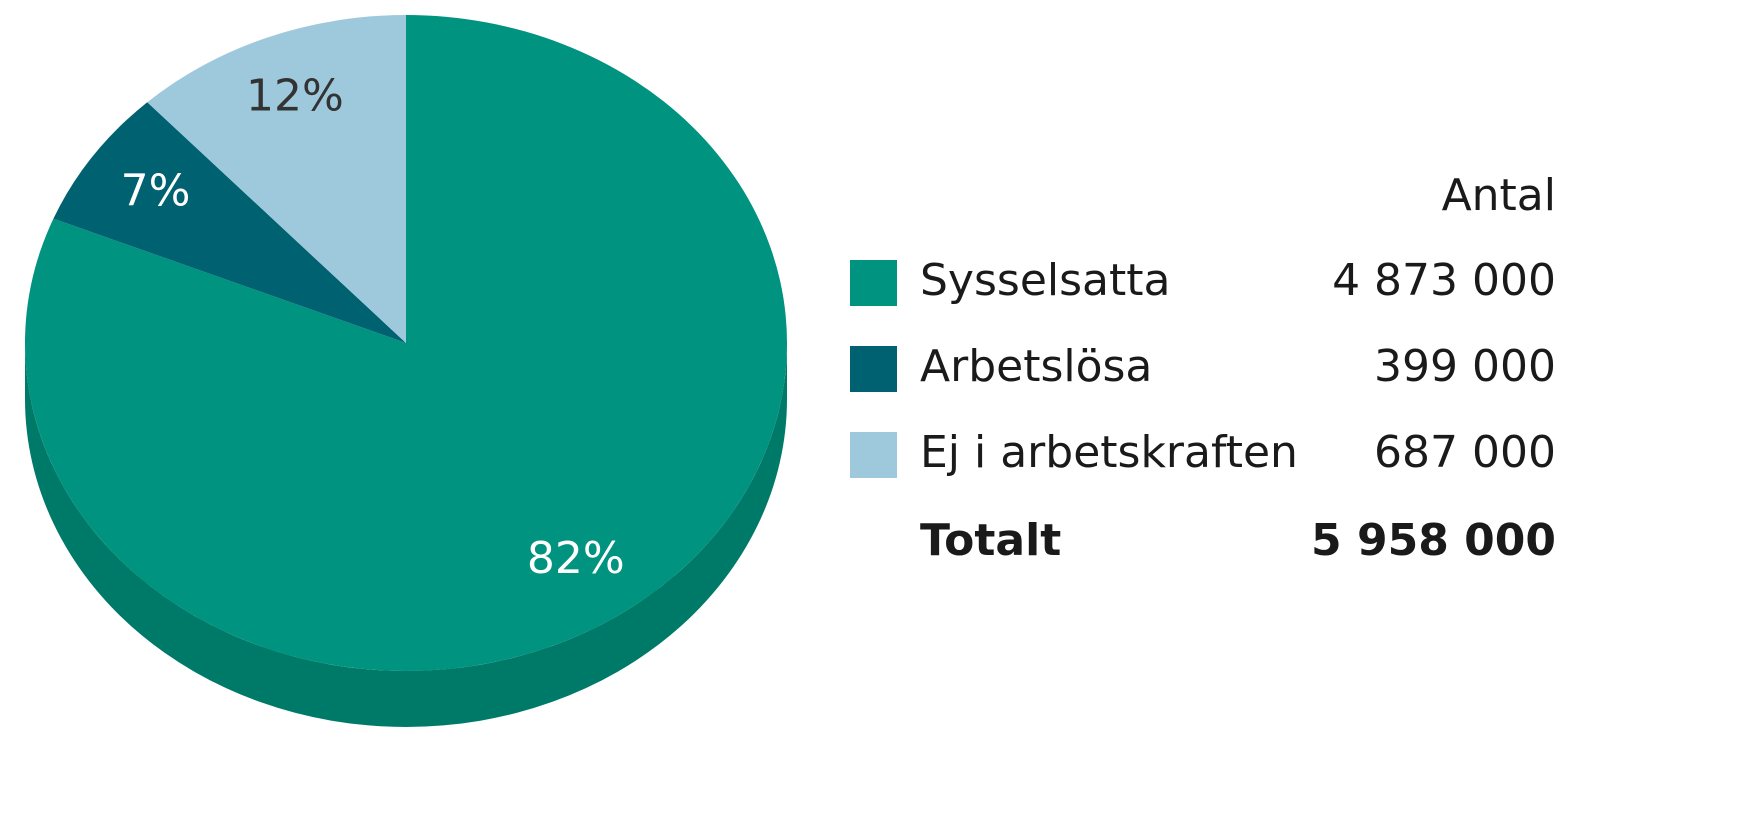 Image resolution: width=1759 pixels, height=817 pixels. Describe the element at coordinates (295, 96) in the screenshot. I see `slice-label: 12%` at that location.